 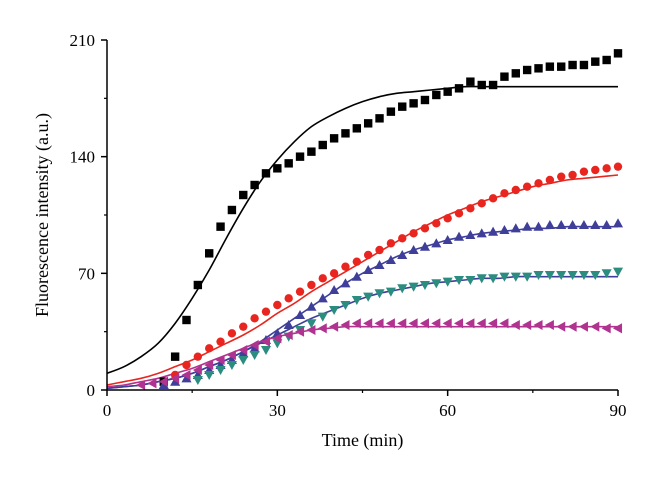 I want to click on y-tick-label: 0, so click(x=91, y=390).